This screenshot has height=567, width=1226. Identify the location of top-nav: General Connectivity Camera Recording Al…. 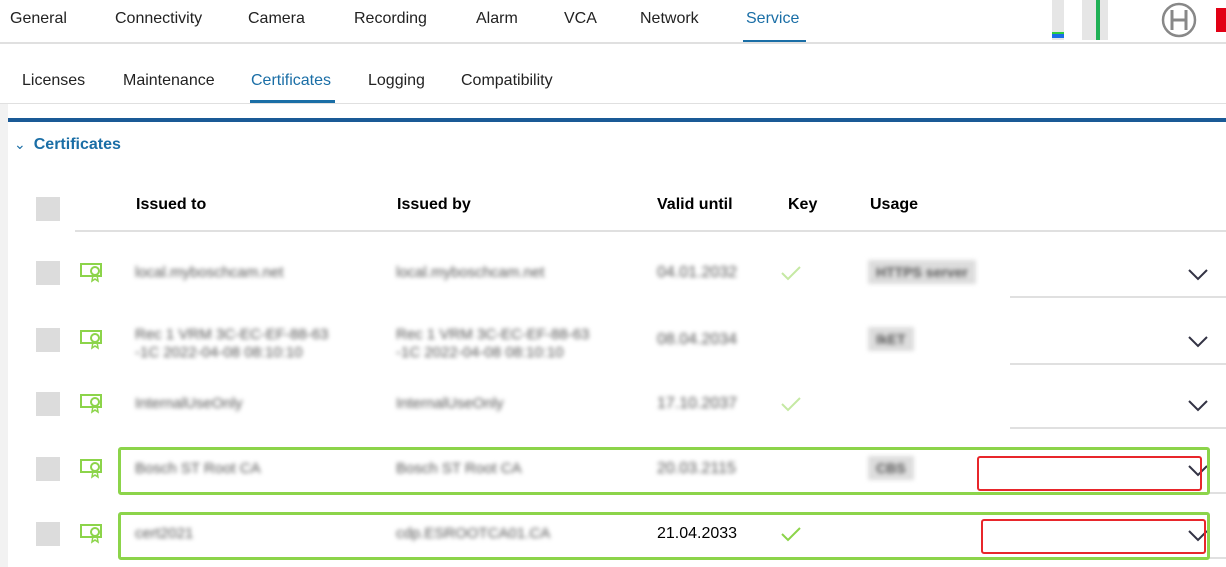
(613, 22).